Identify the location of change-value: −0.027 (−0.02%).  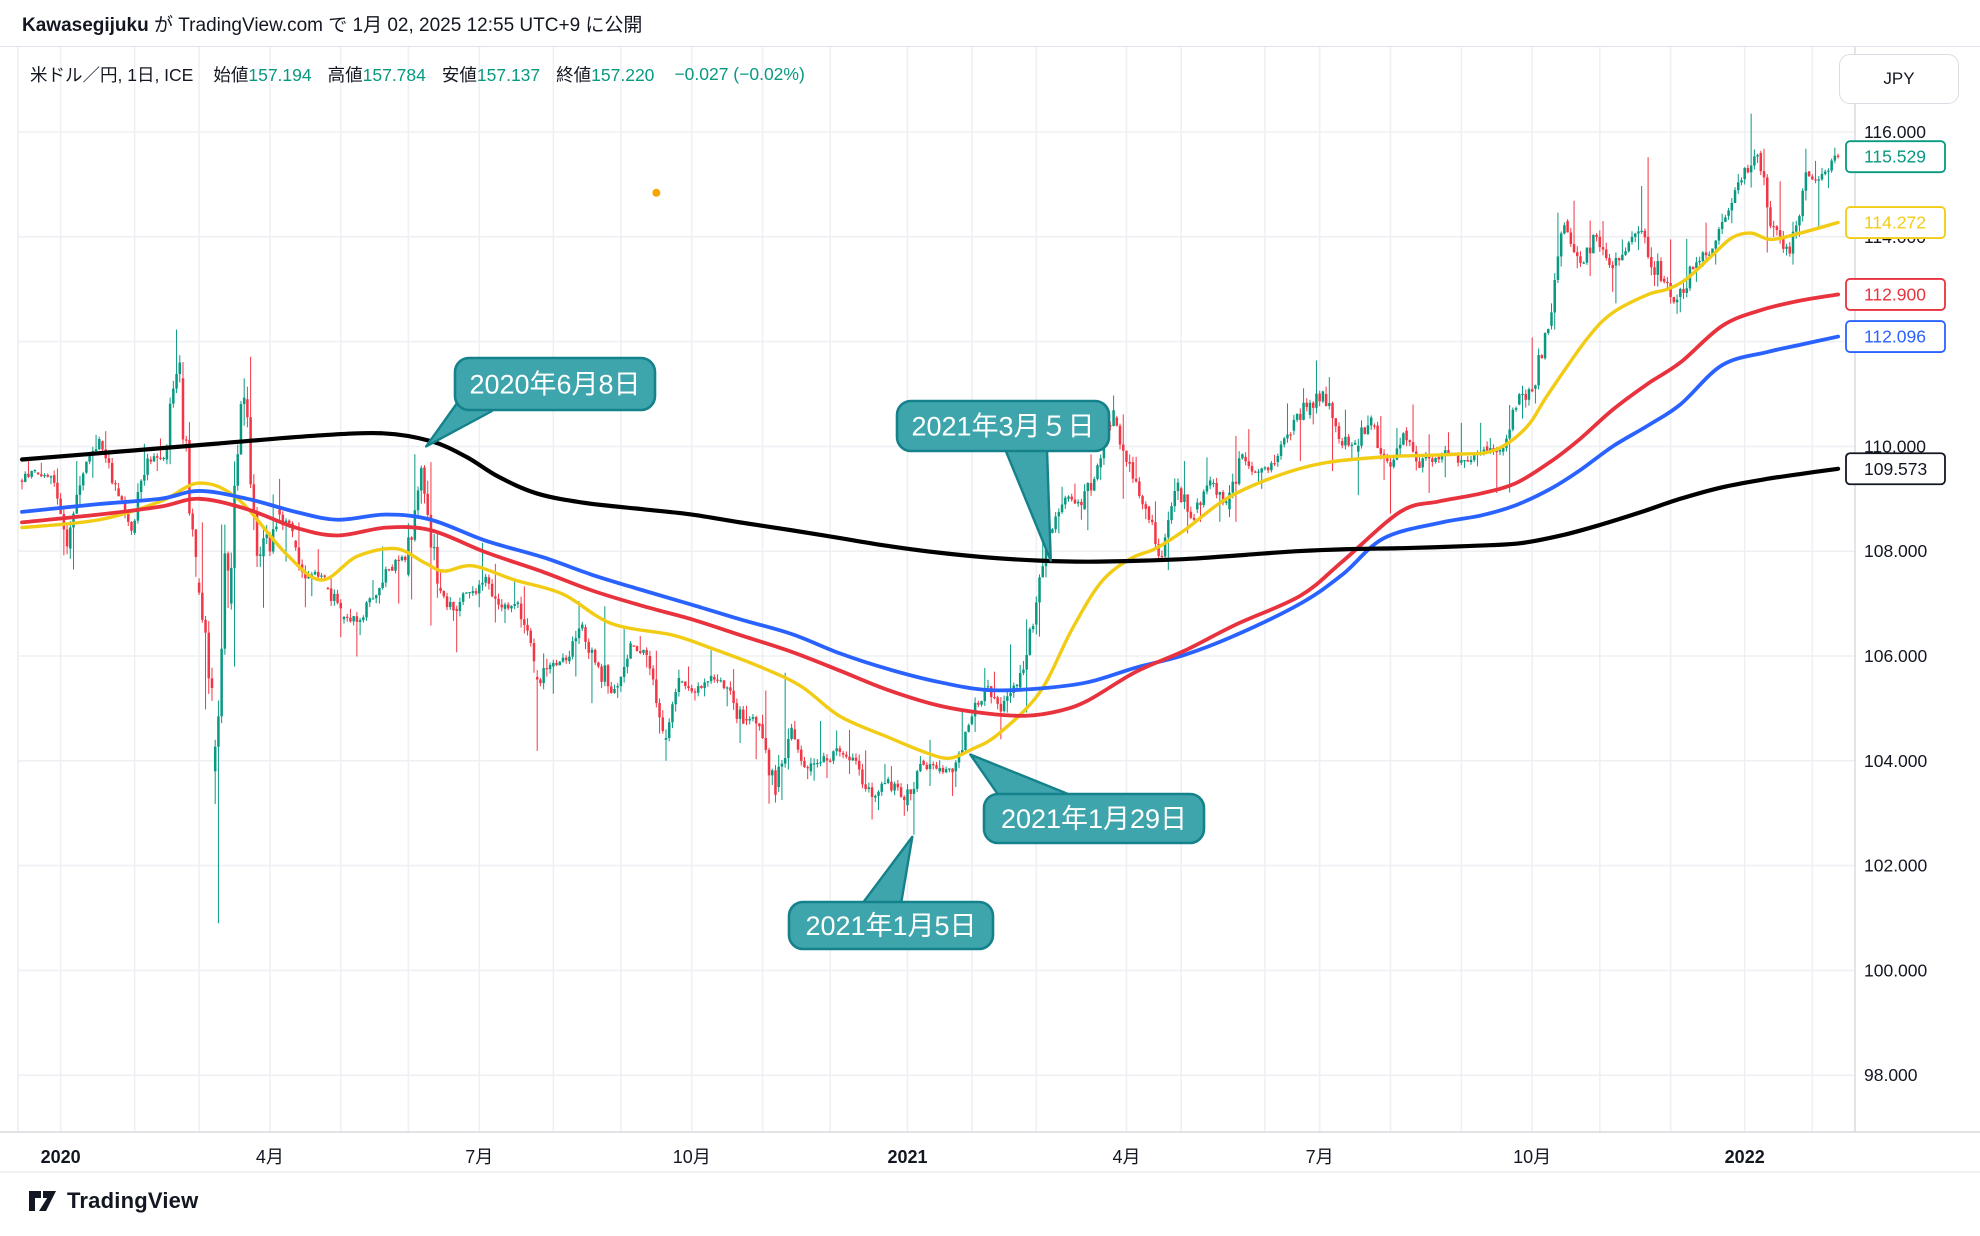
(739, 74).